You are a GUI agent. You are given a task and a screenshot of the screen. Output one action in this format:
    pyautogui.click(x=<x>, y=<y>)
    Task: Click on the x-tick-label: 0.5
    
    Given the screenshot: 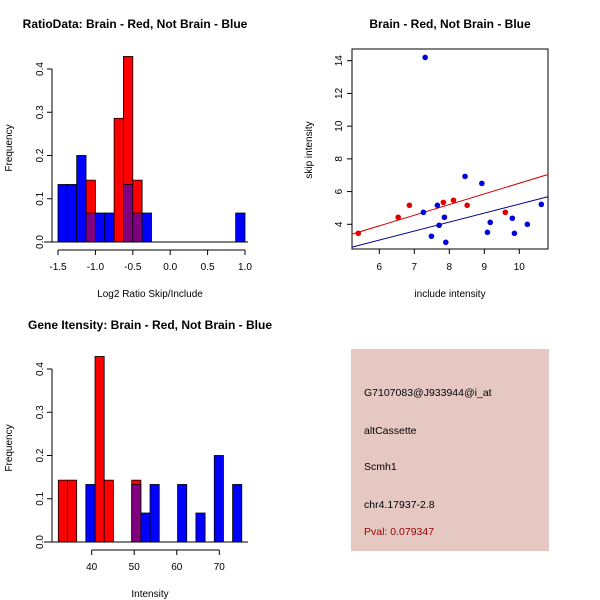 What is the action you would take?
    pyautogui.click(x=208, y=267)
    